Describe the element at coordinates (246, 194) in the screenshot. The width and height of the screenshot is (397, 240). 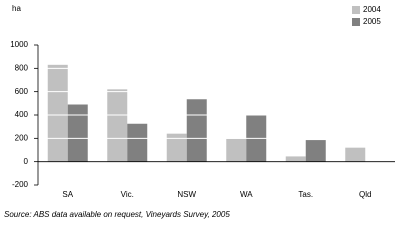
I see `x-tick-label: WA` at that location.